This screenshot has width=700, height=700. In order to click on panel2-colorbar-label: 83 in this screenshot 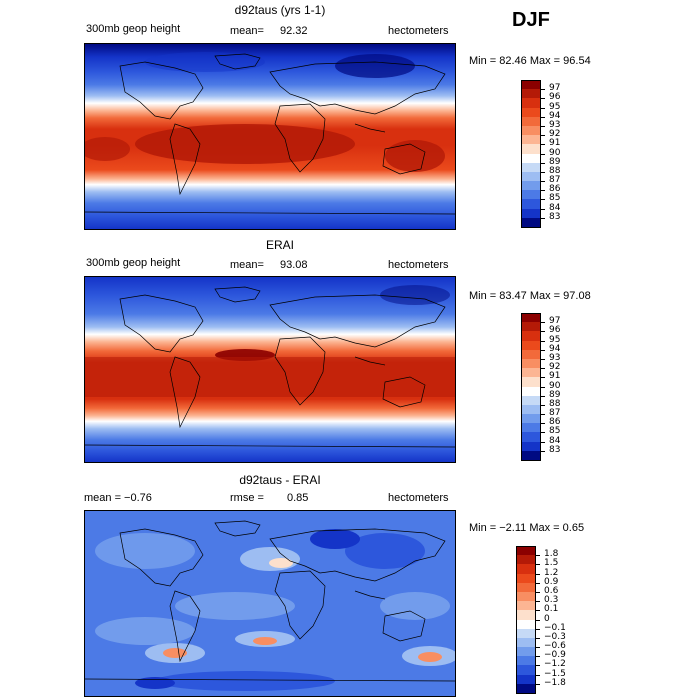, I will do `click(555, 449)`.